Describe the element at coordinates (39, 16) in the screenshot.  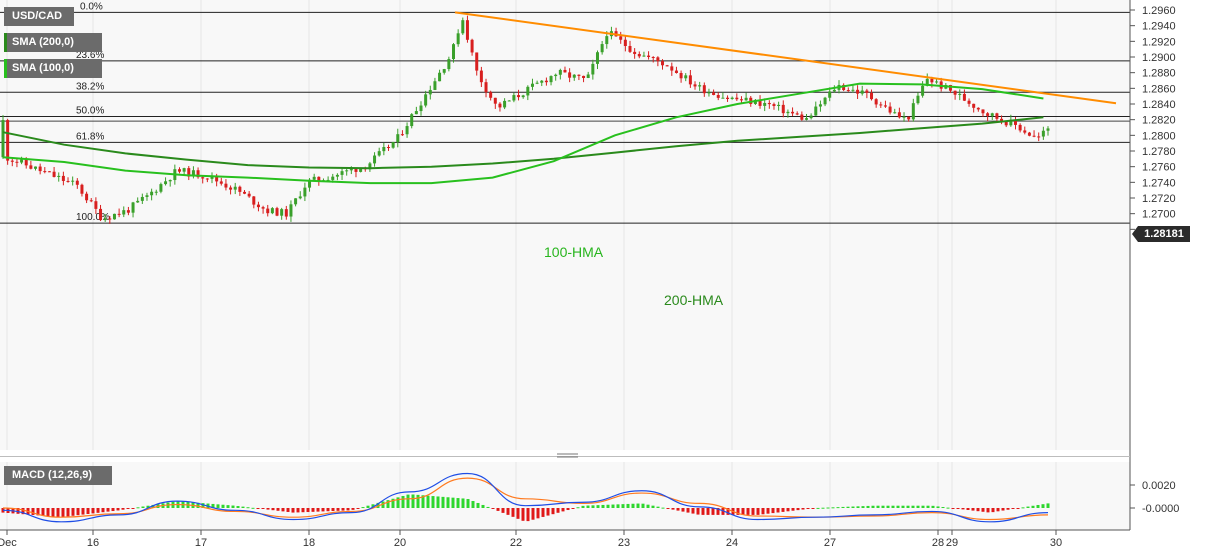
I see `symbol-label: USD/CAD` at that location.